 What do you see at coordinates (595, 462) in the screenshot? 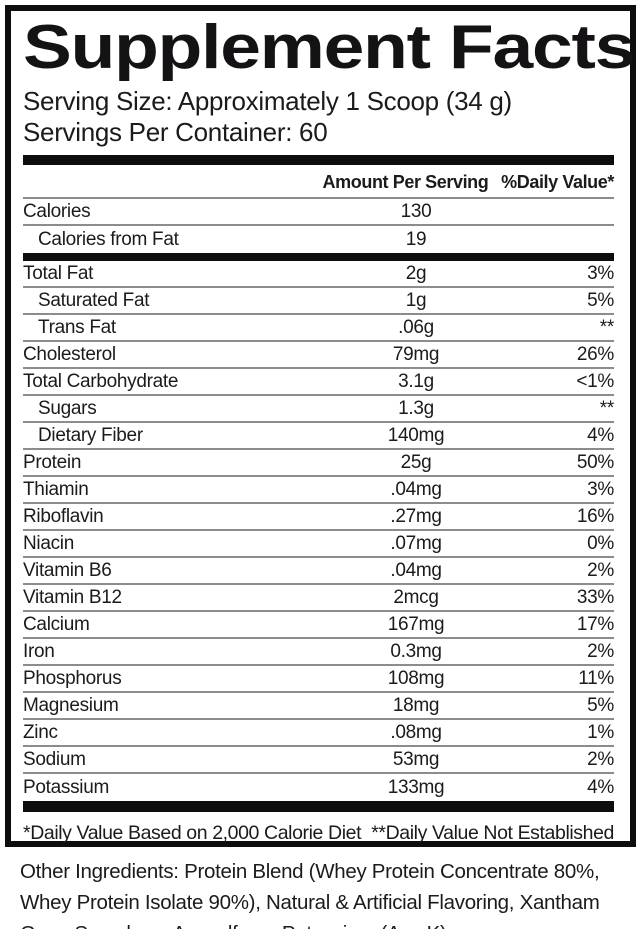
I see `nutrient-dv: 50%` at bounding box center [595, 462].